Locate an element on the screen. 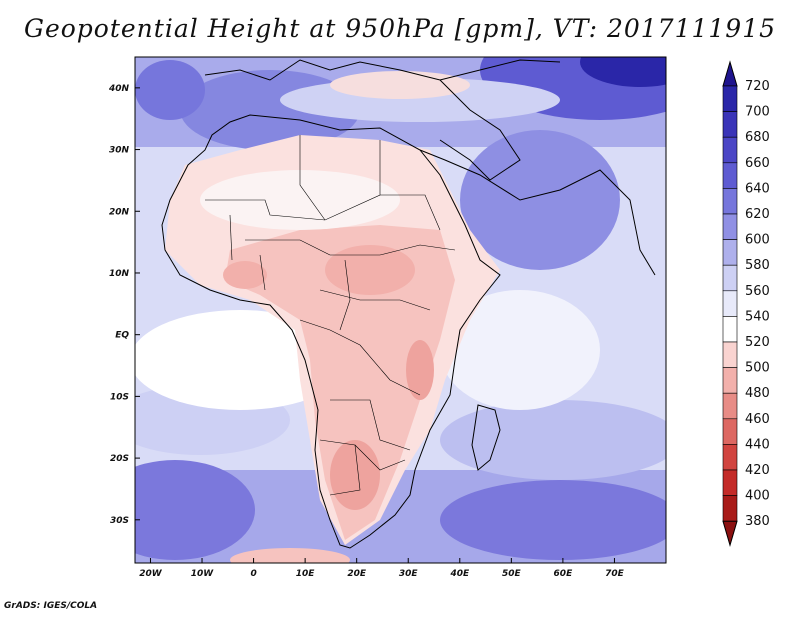 The image size is (800, 618). x-tick-label: 40E is located at coordinates (459, 574).